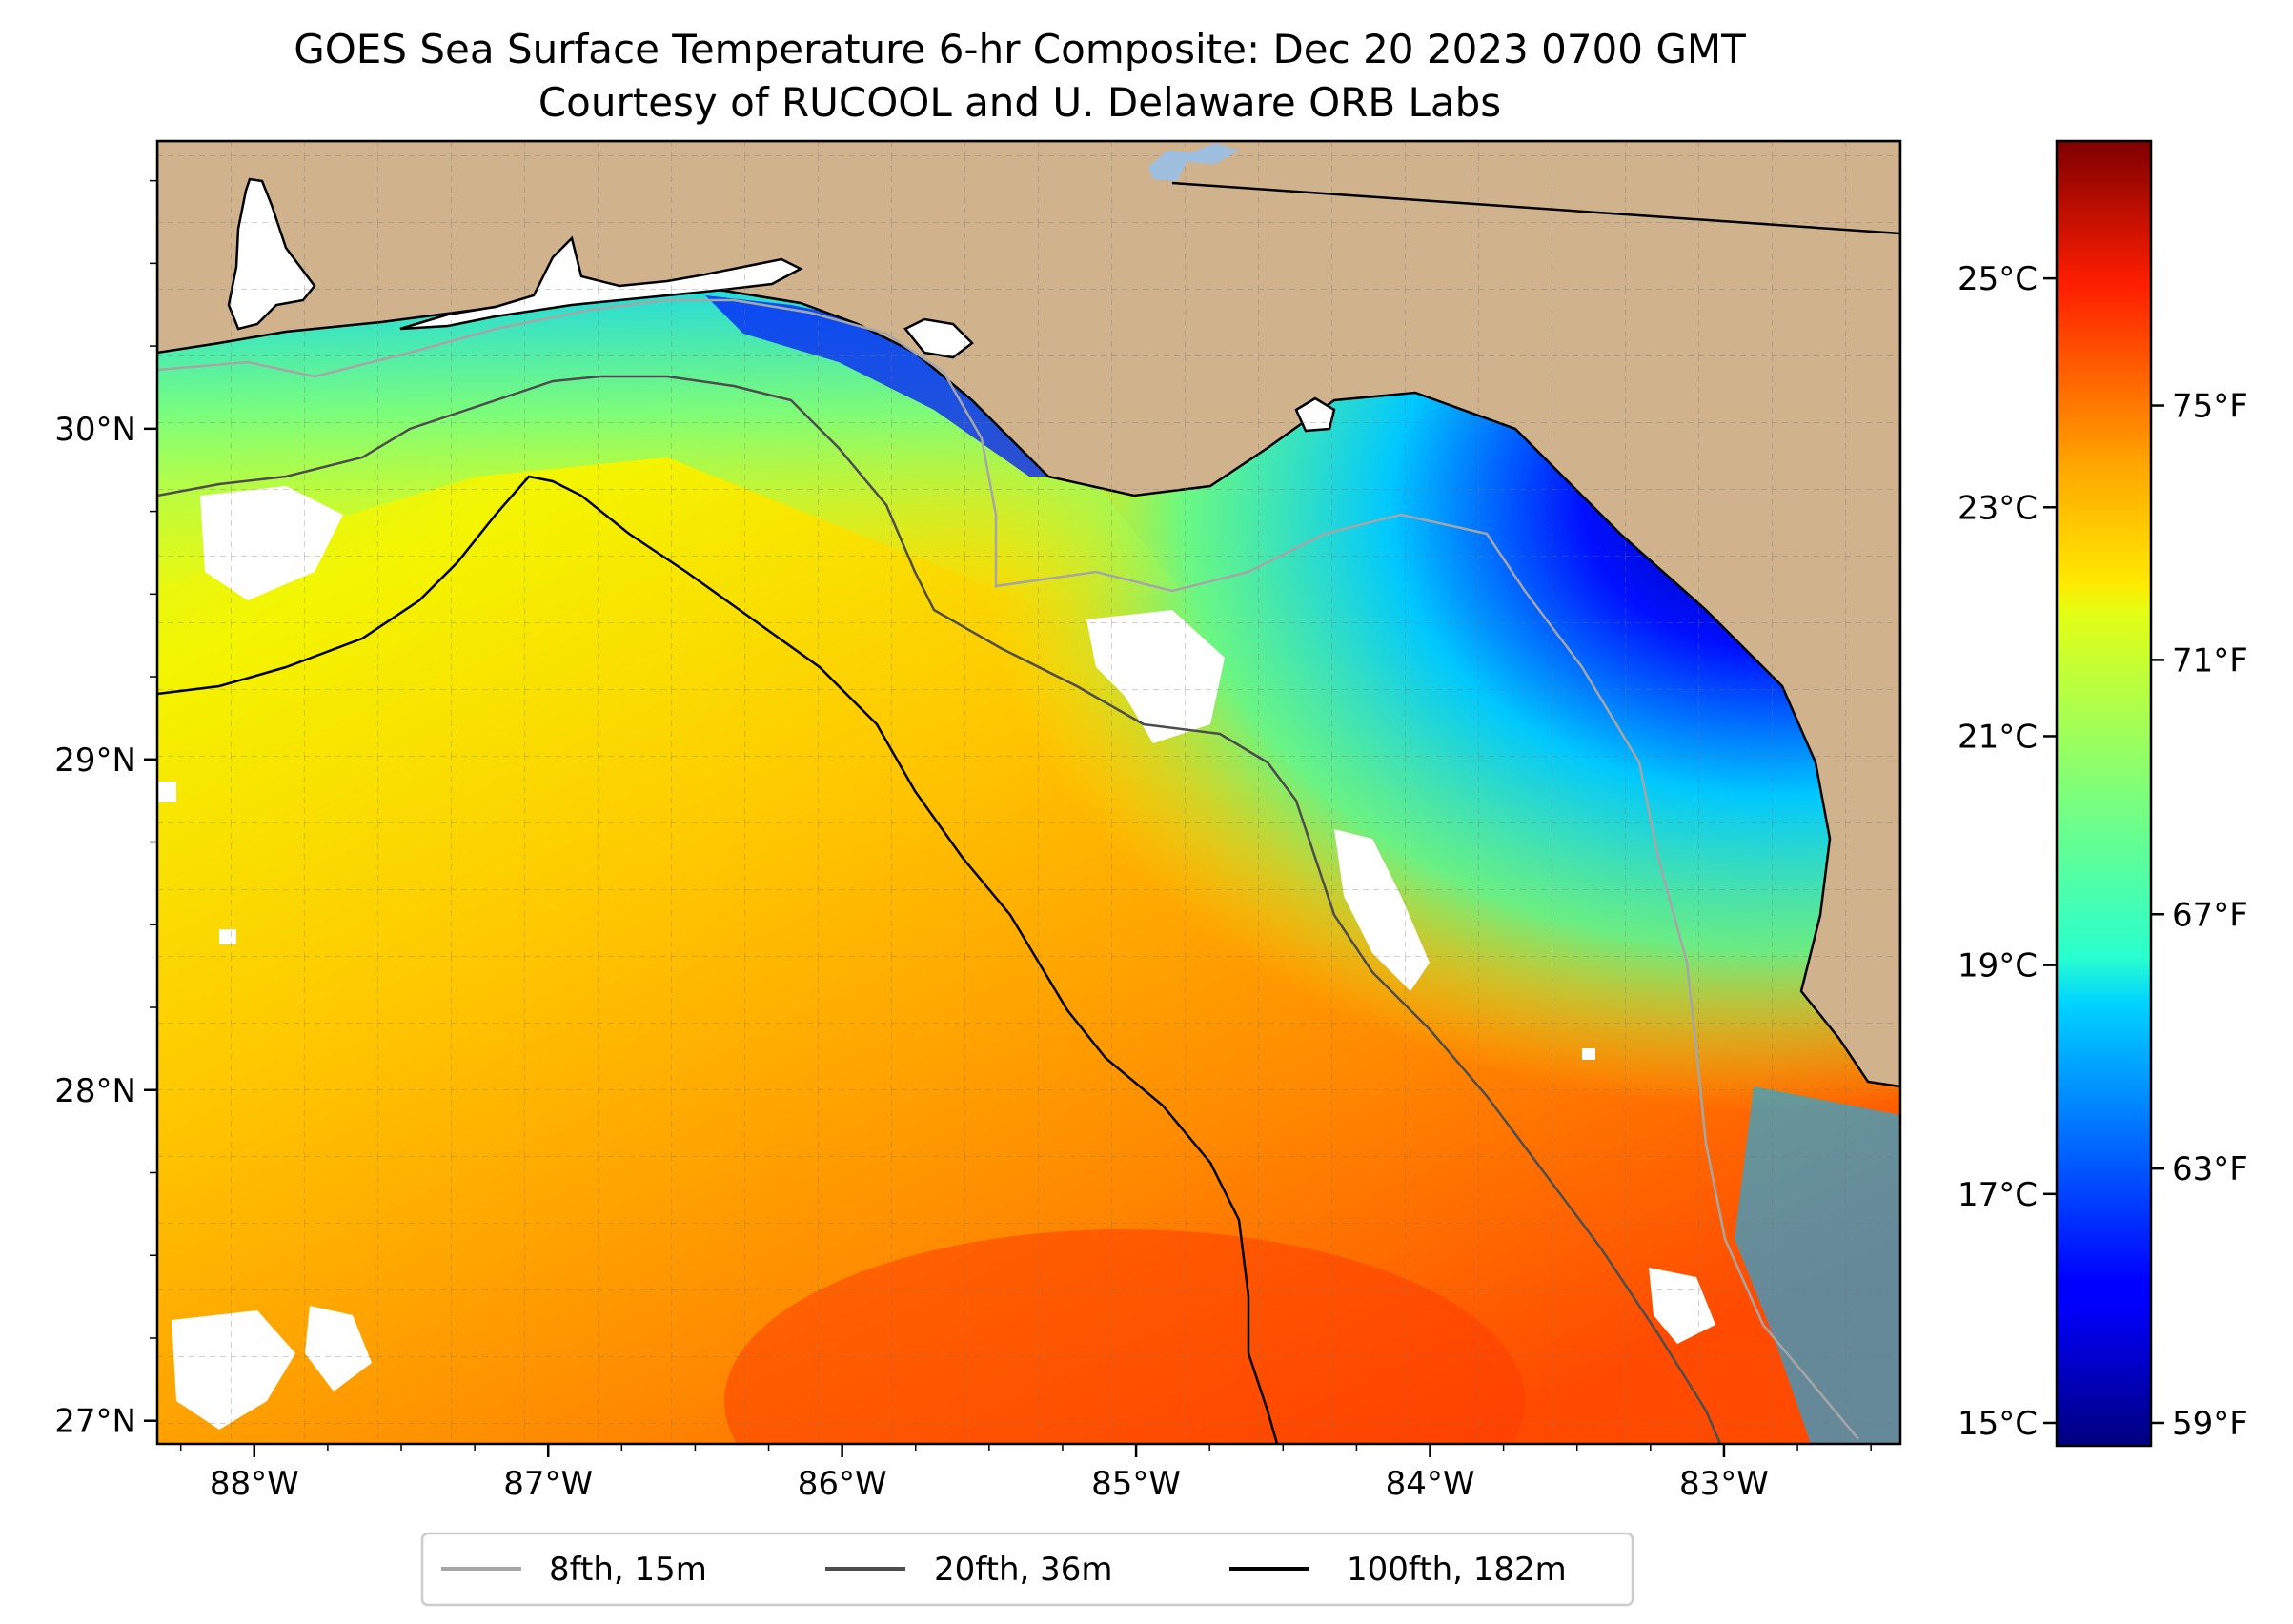 The width and height of the screenshot is (2293, 1624). What do you see at coordinates (2210, 1169) in the screenshot?
I see `fahrenheit-tick-label: 63°F` at bounding box center [2210, 1169].